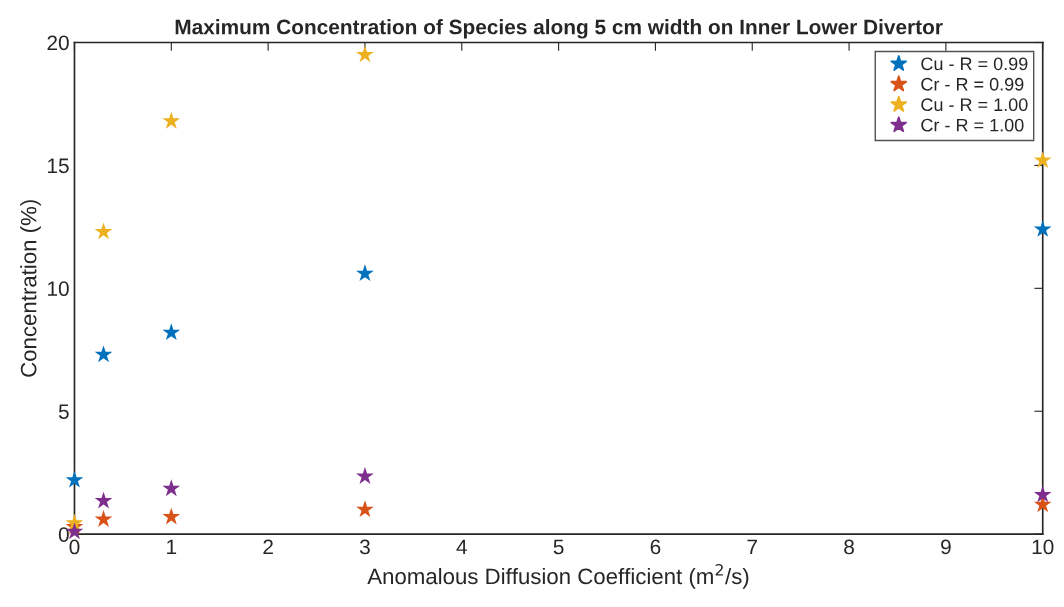 This screenshot has height=607, width=1064. Describe the element at coordinates (558, 576) in the screenshot. I see `x-axis-title: Anomalous Diffusion Coefficient (m$^{2}$/s)` at that location.